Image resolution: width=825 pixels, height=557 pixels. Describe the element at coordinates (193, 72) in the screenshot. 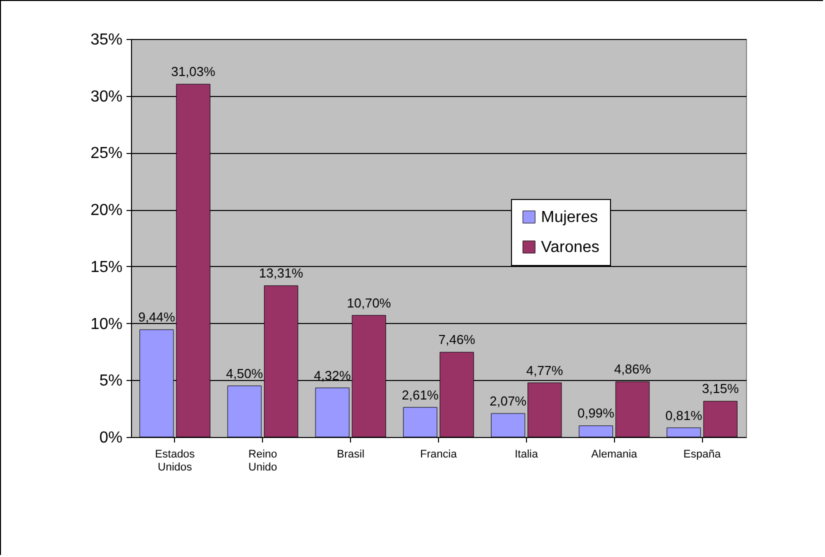

I see `data-label: 31,03%` at that location.